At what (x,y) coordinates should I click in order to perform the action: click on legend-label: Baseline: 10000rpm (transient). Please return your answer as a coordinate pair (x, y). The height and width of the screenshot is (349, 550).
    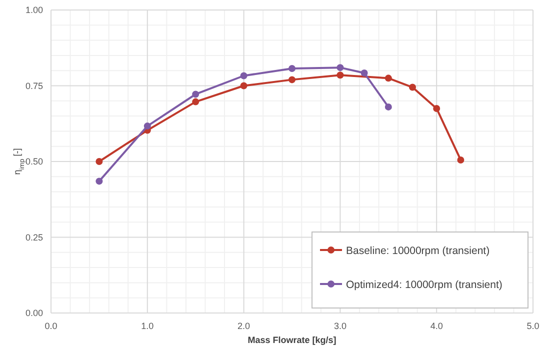
    Looking at the image, I should click on (418, 251).